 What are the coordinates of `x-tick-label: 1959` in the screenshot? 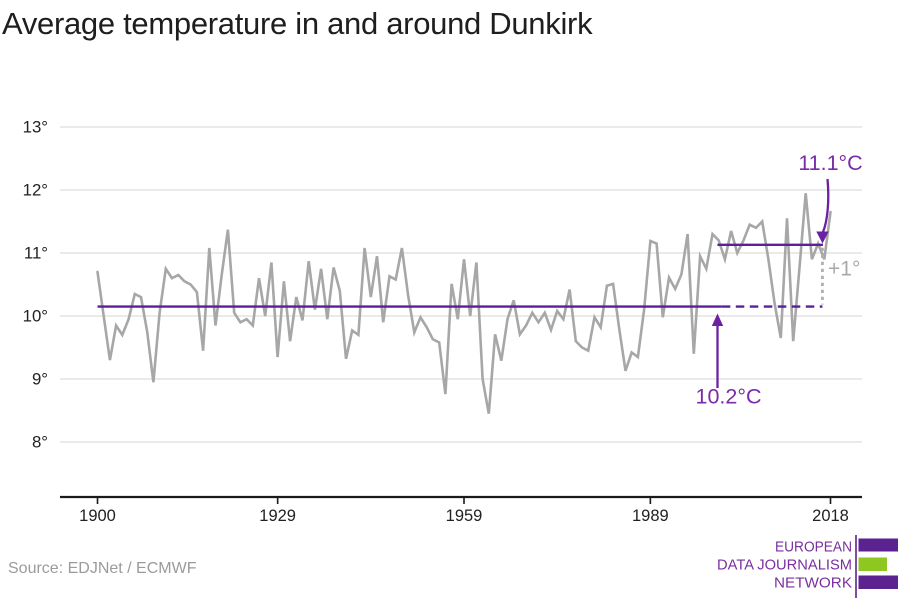 It's located at (464, 516).